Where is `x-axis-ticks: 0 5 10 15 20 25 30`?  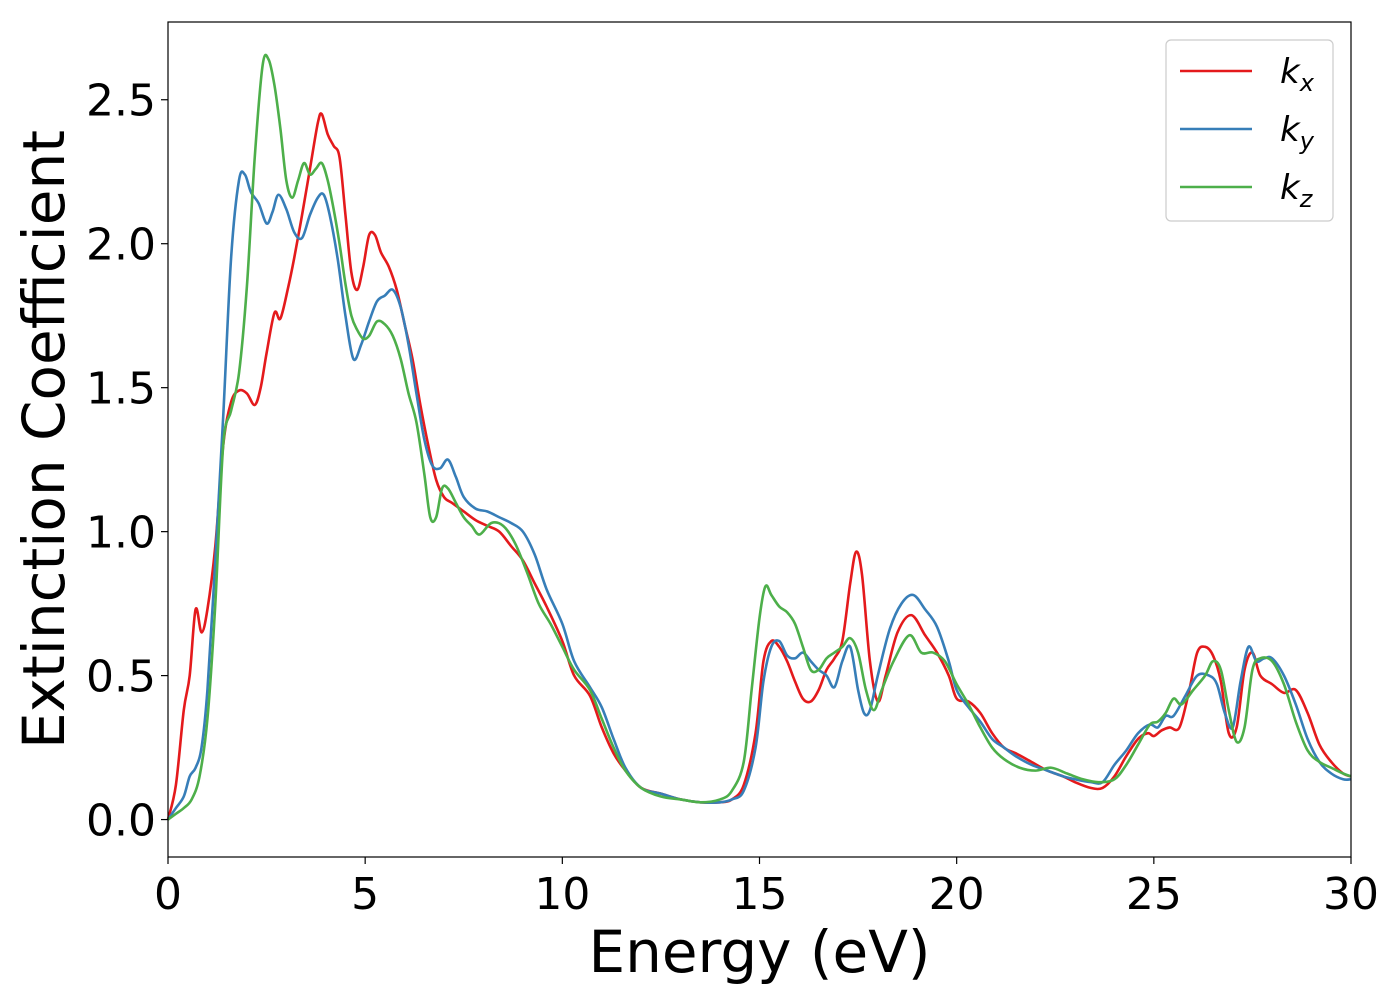
x-axis-ticks: 0 5 10 15 20 25 30 is located at coordinates (766, 888).